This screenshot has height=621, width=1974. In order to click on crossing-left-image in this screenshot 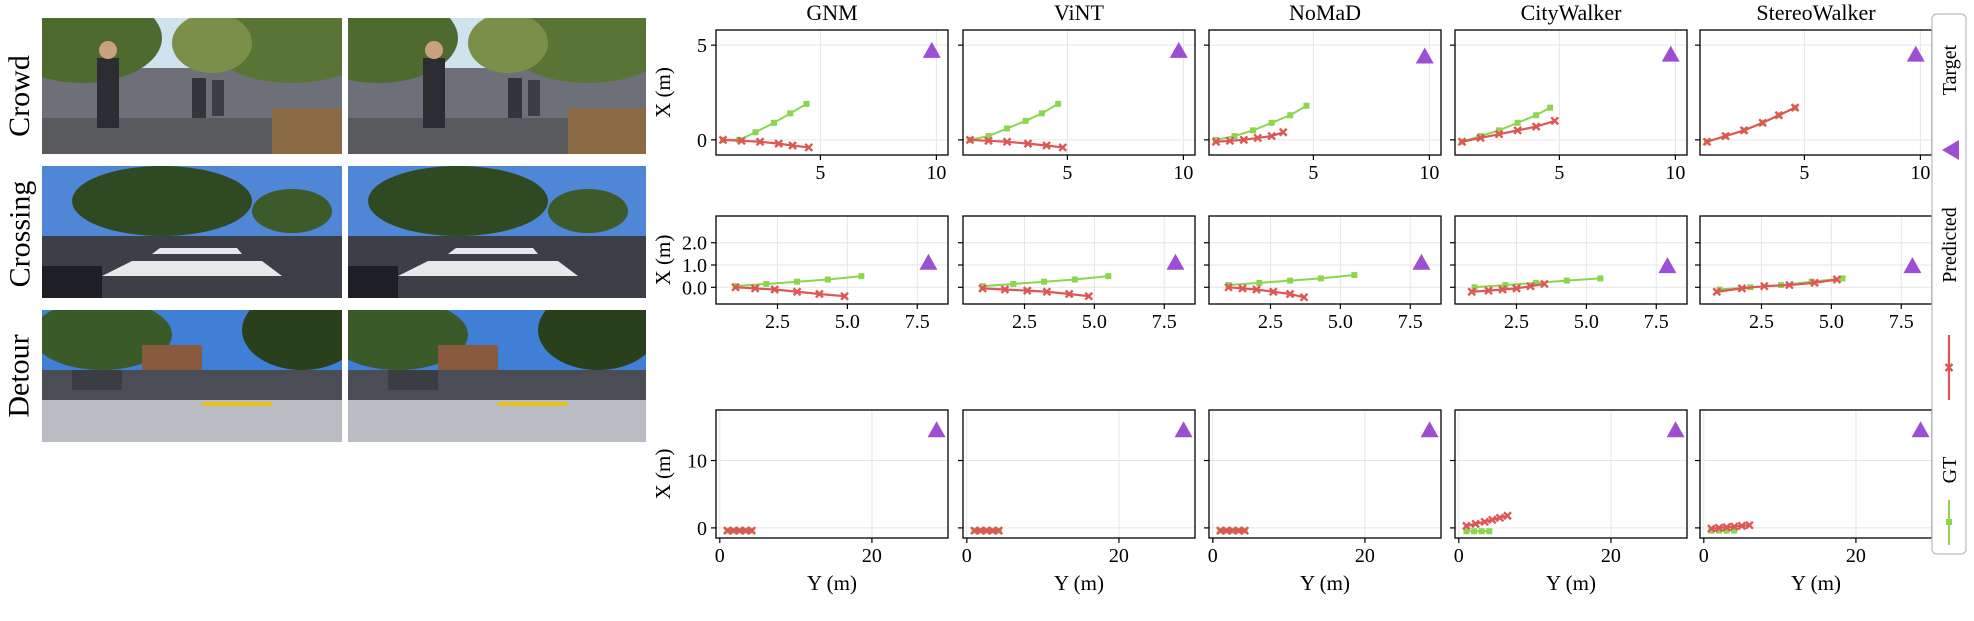, I will do `click(192, 232)`.